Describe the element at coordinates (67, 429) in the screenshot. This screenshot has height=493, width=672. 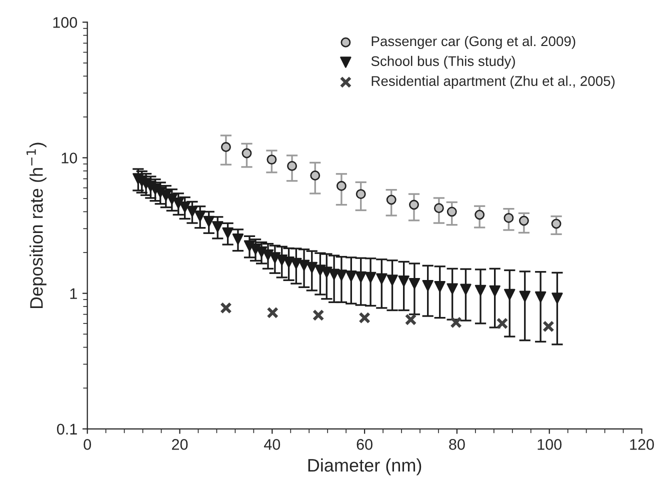
I see `y-tick-label: 0.1` at that location.